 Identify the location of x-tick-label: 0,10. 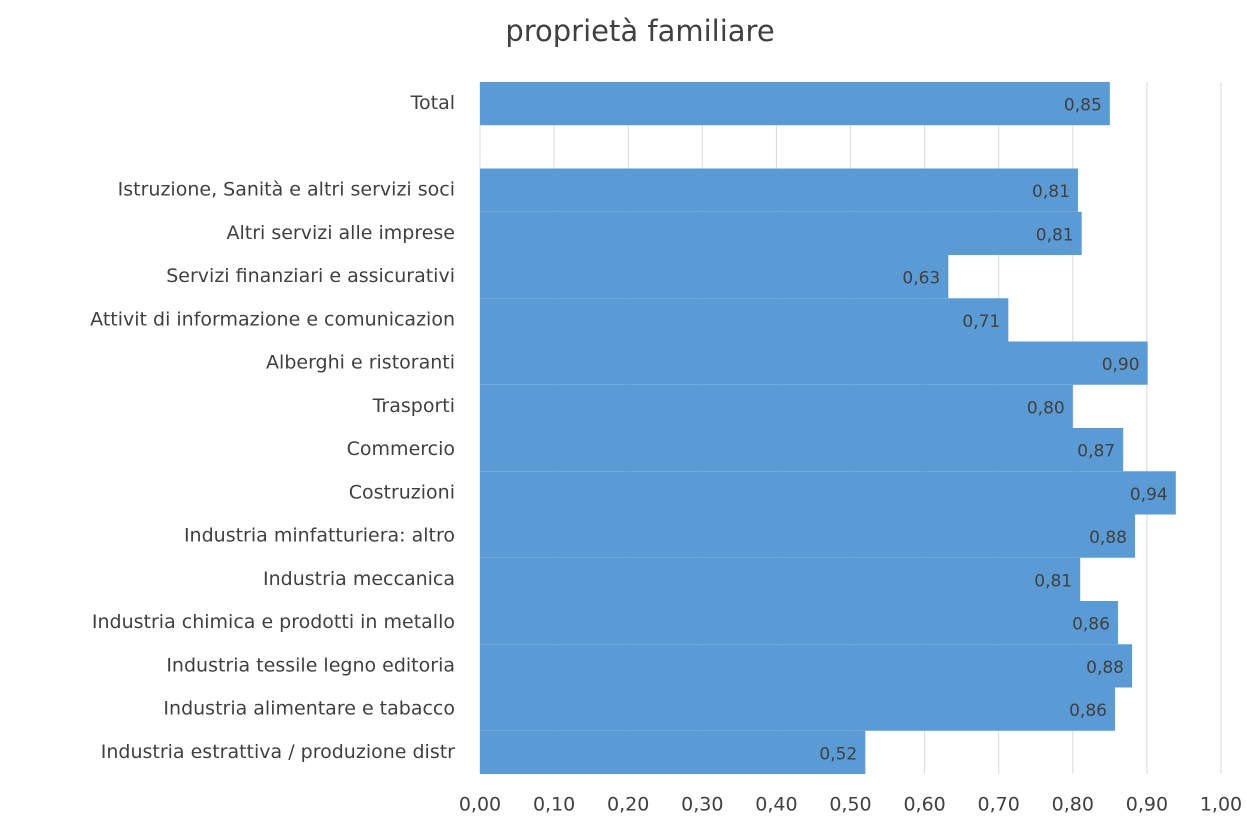
(554, 805).